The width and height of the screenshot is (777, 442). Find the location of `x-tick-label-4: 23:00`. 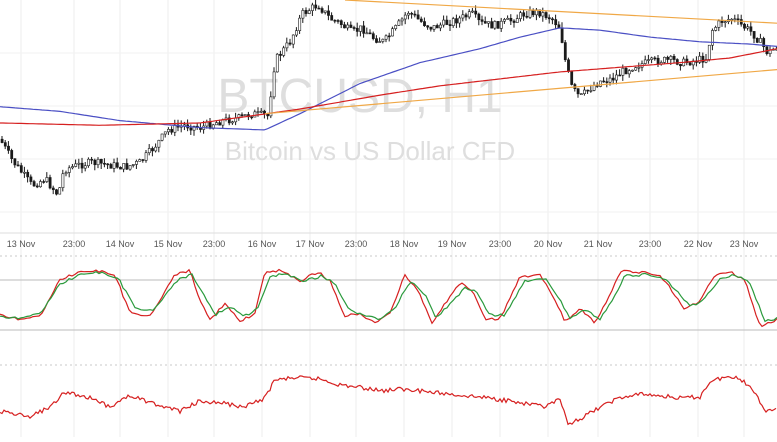

x-tick-label-4: 23:00 is located at coordinates (214, 244).